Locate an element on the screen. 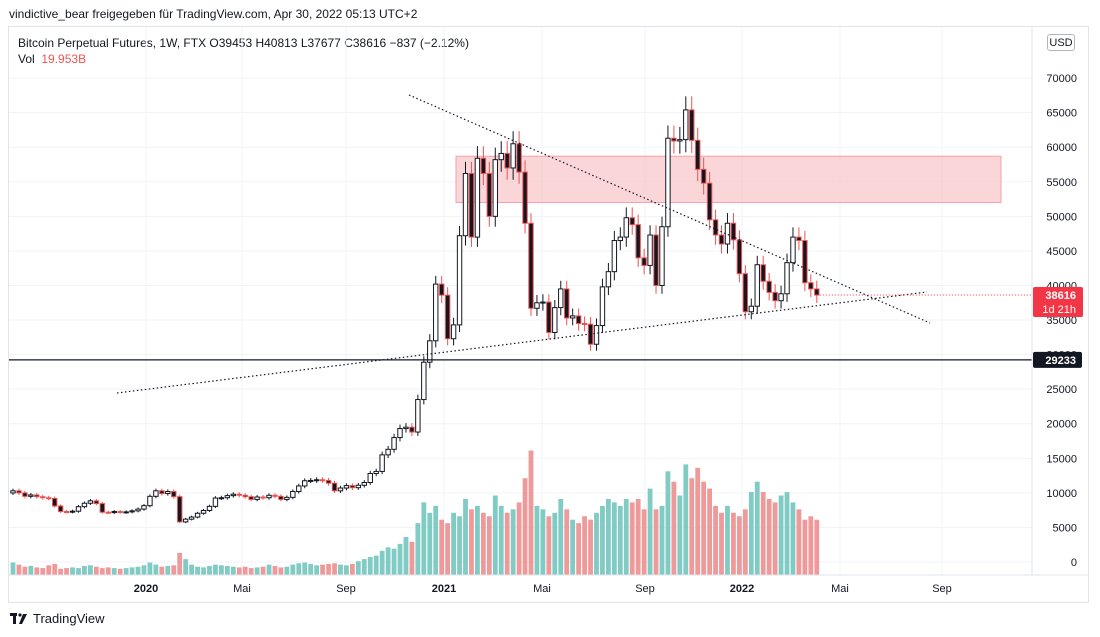  ascending-trendline is located at coordinates (522, 342).